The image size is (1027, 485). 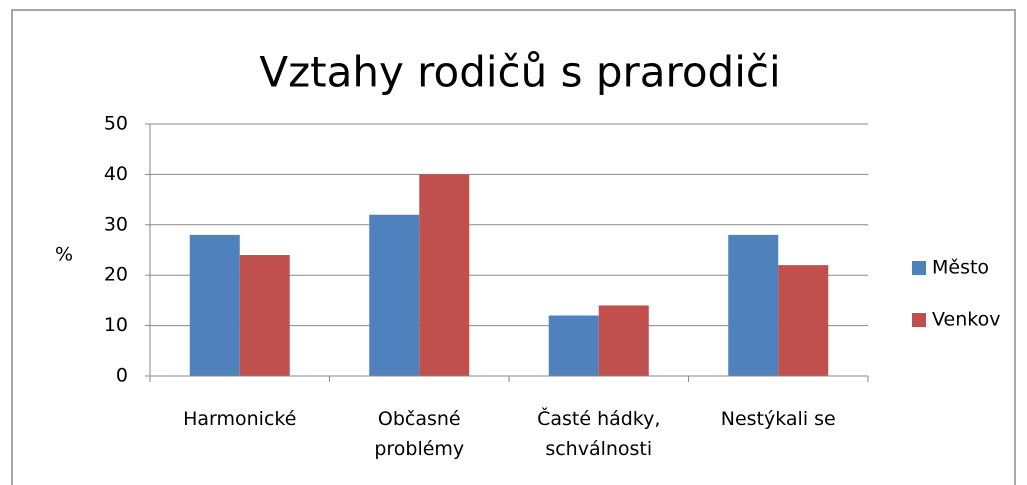 What do you see at coordinates (64, 255) in the screenshot?
I see `y-axis-label: %` at bounding box center [64, 255].